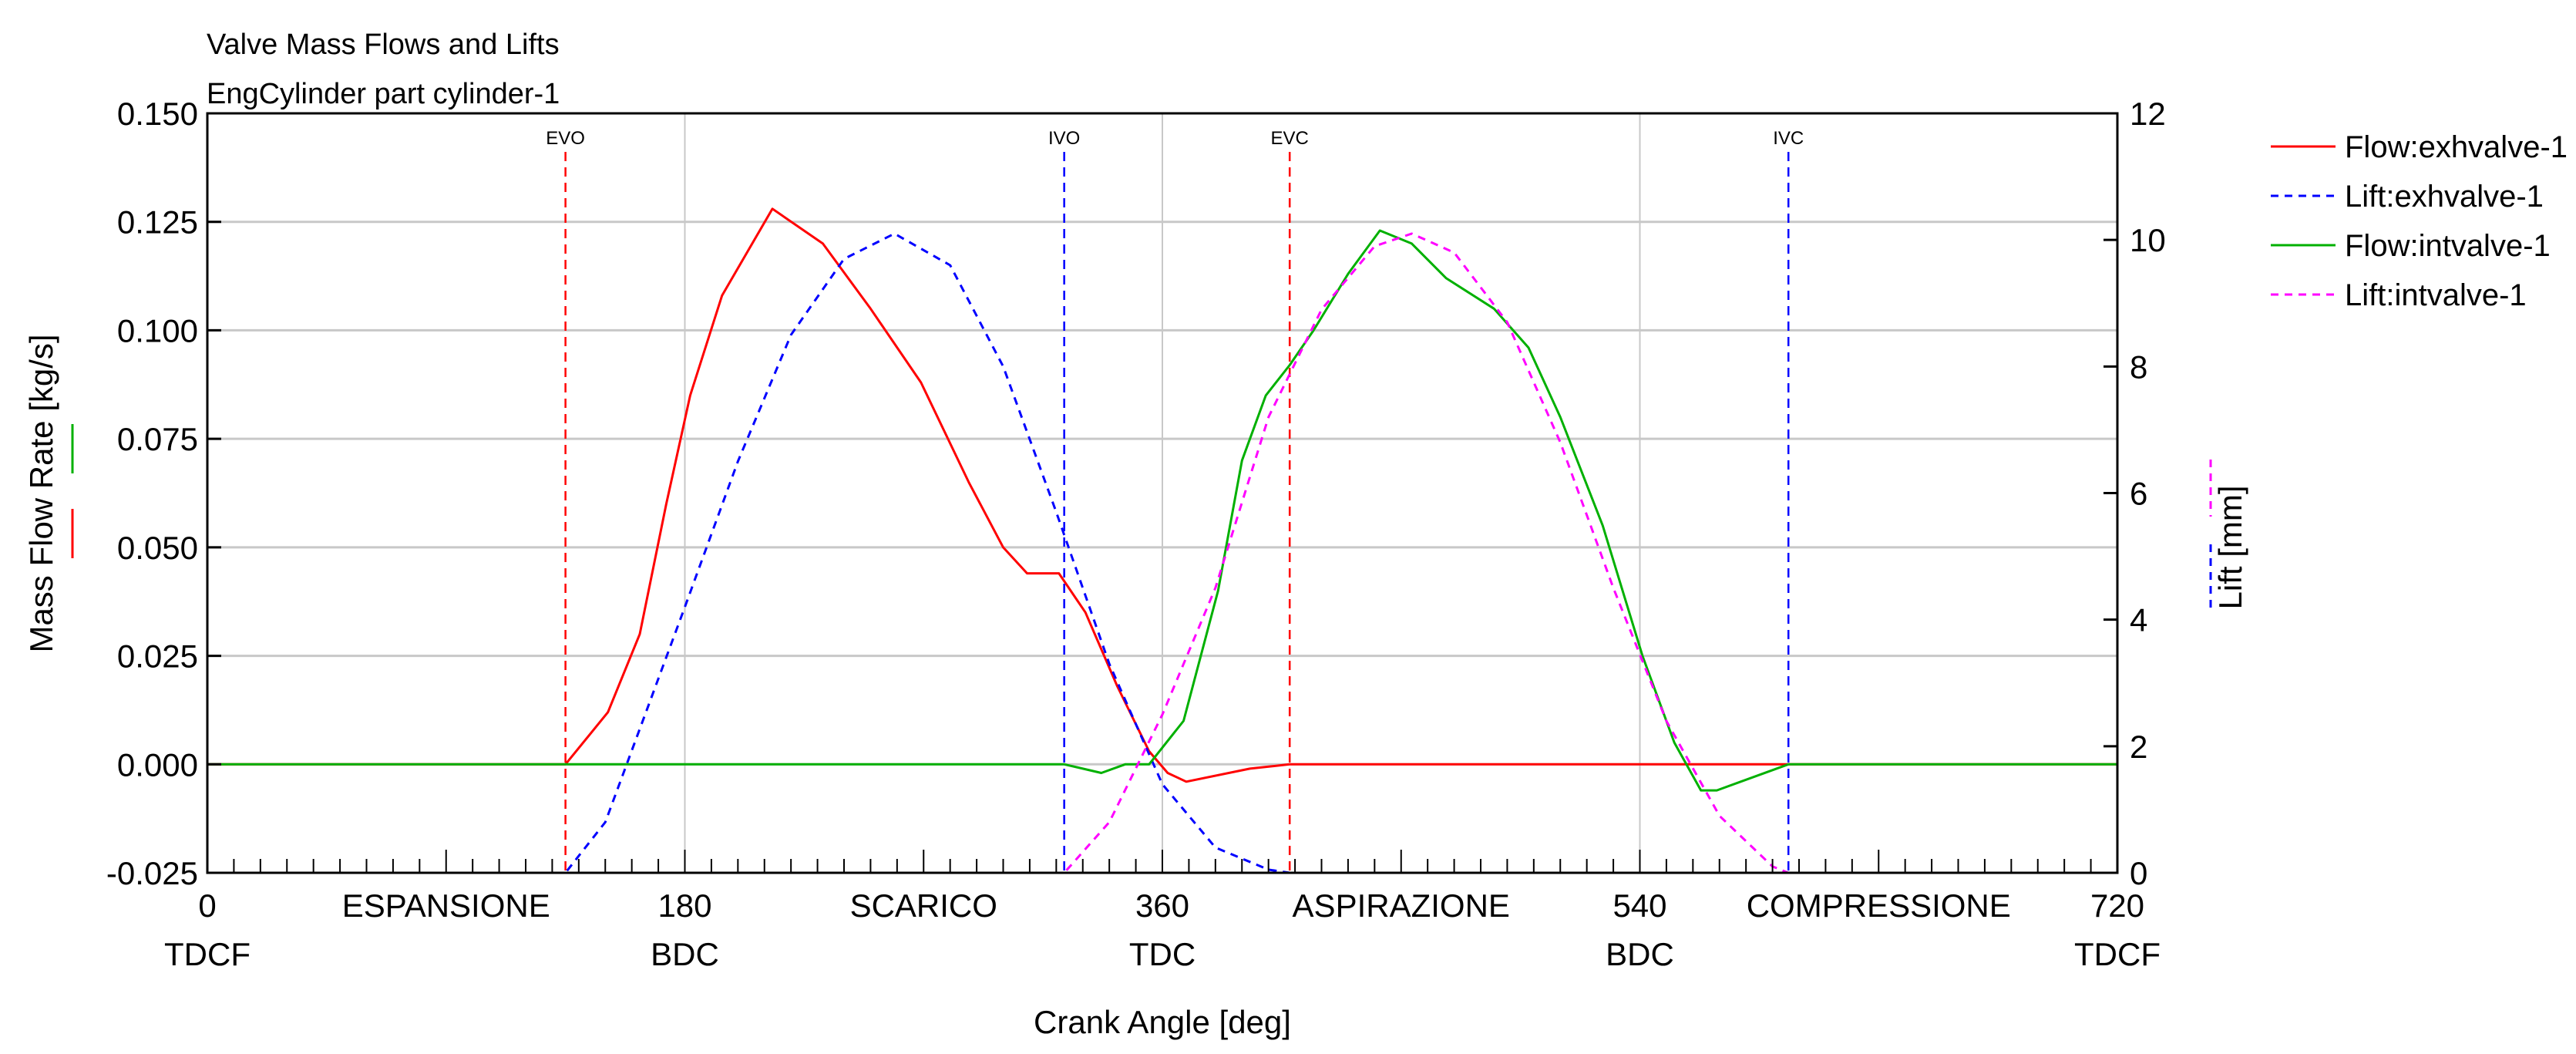 The height and width of the screenshot is (1054, 2576). What do you see at coordinates (2138, 620) in the screenshot?
I see `y2-tick-label: 4` at bounding box center [2138, 620].